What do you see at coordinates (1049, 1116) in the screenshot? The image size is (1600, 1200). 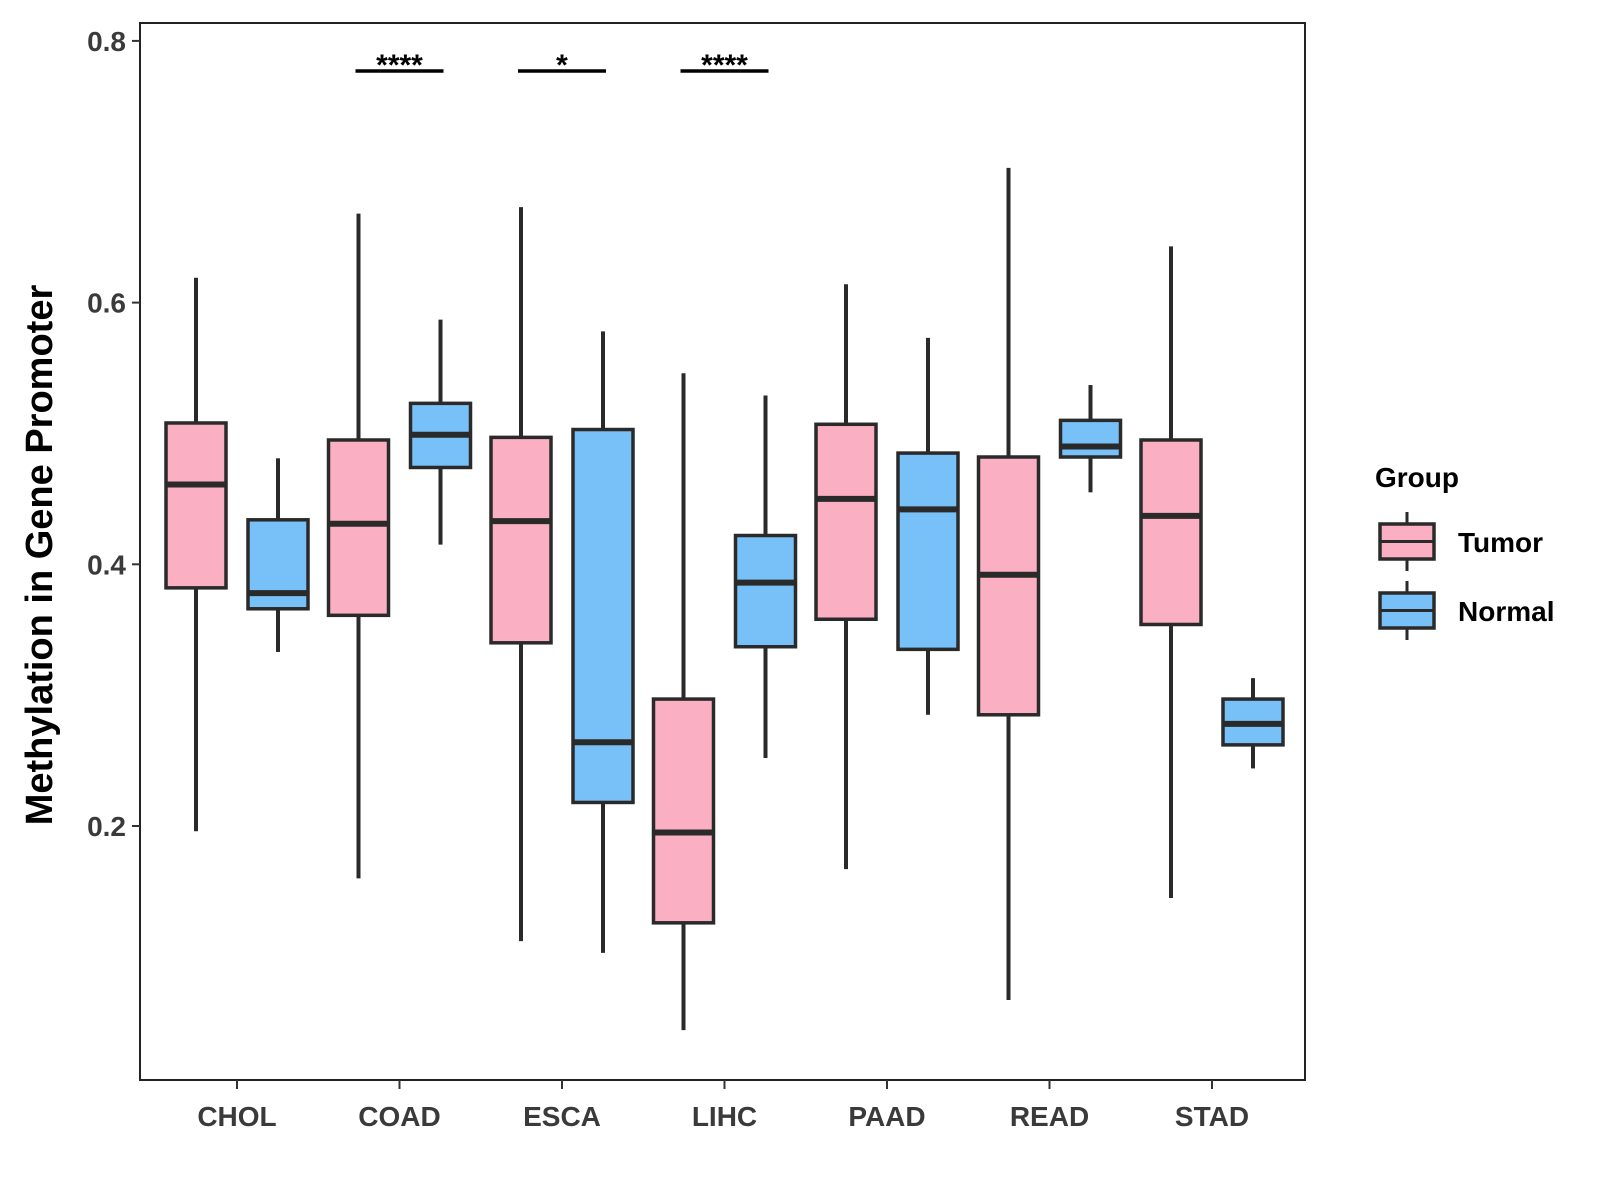 I see `x-tick-label: READ` at bounding box center [1049, 1116].